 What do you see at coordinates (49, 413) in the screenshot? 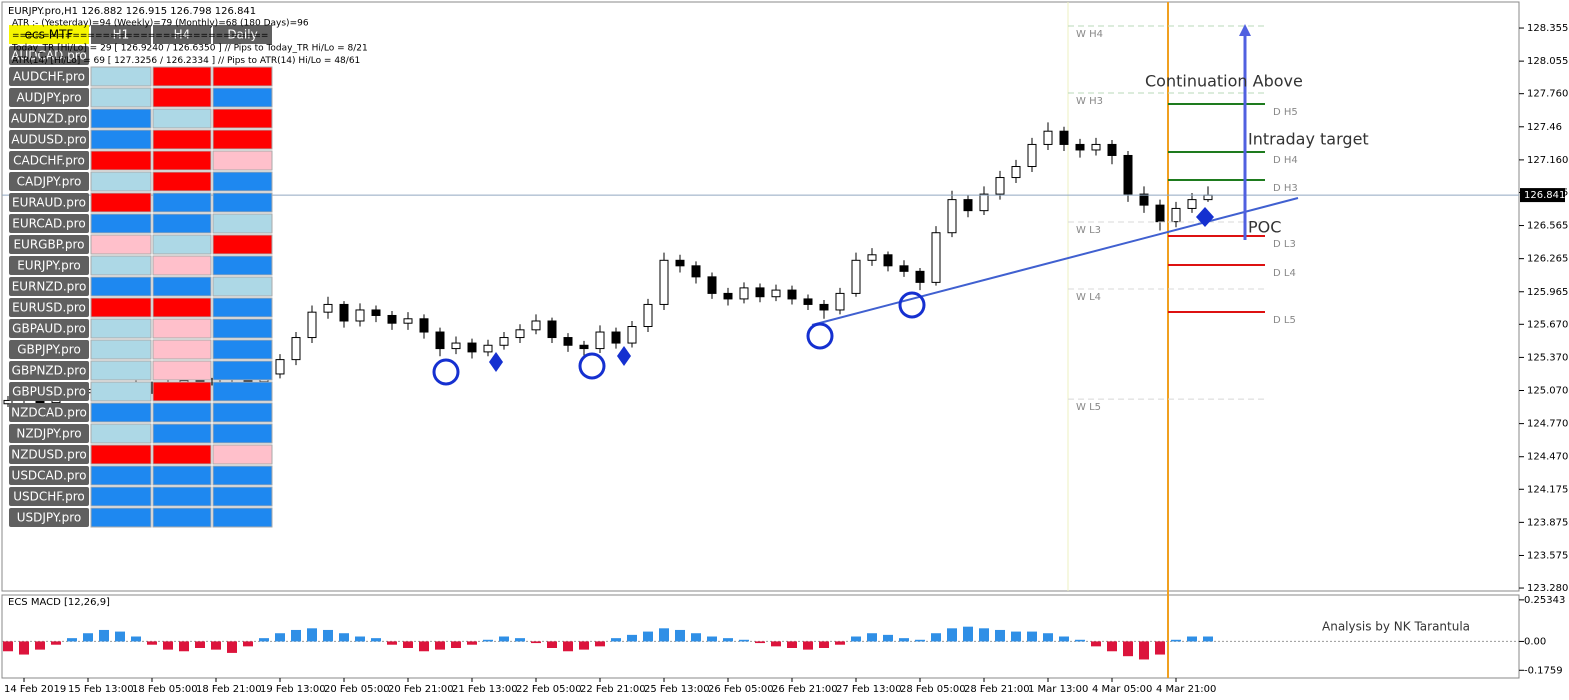
I see `pair-label: NZDCAD.pro` at bounding box center [49, 413].